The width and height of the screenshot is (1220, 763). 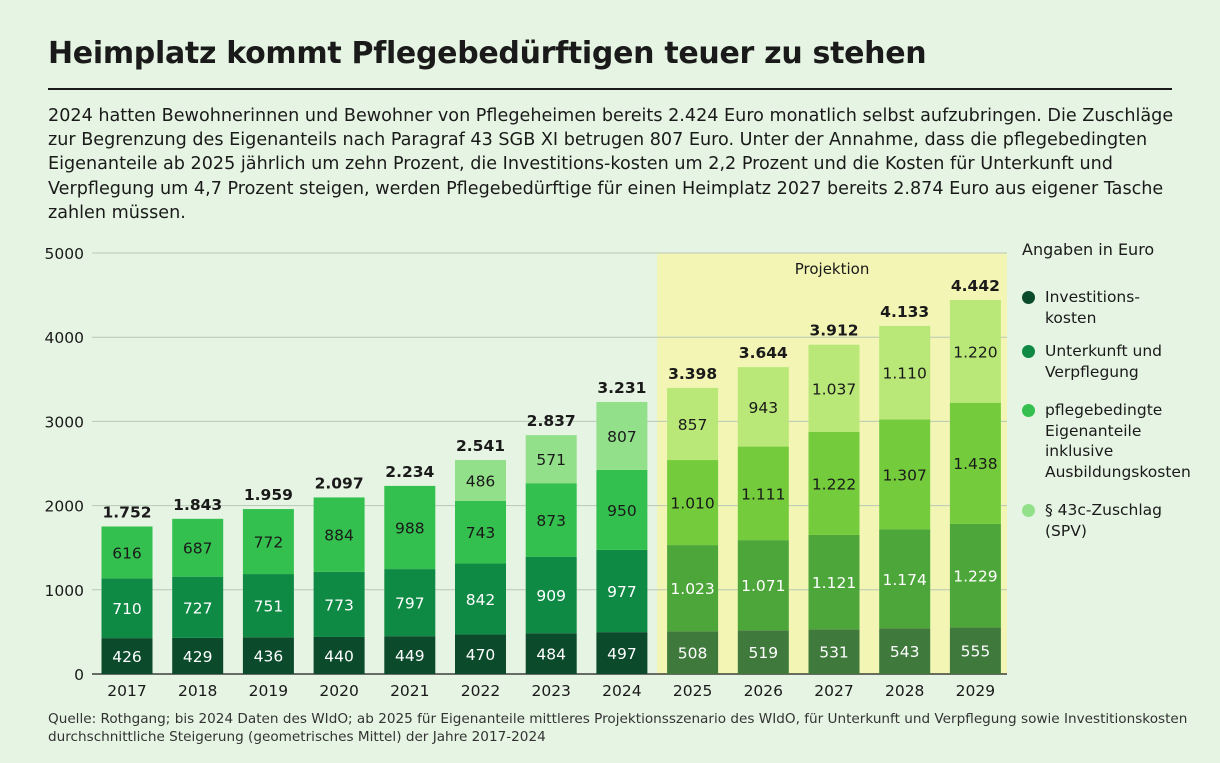 I want to click on segment-label: 555, so click(x=976, y=652).